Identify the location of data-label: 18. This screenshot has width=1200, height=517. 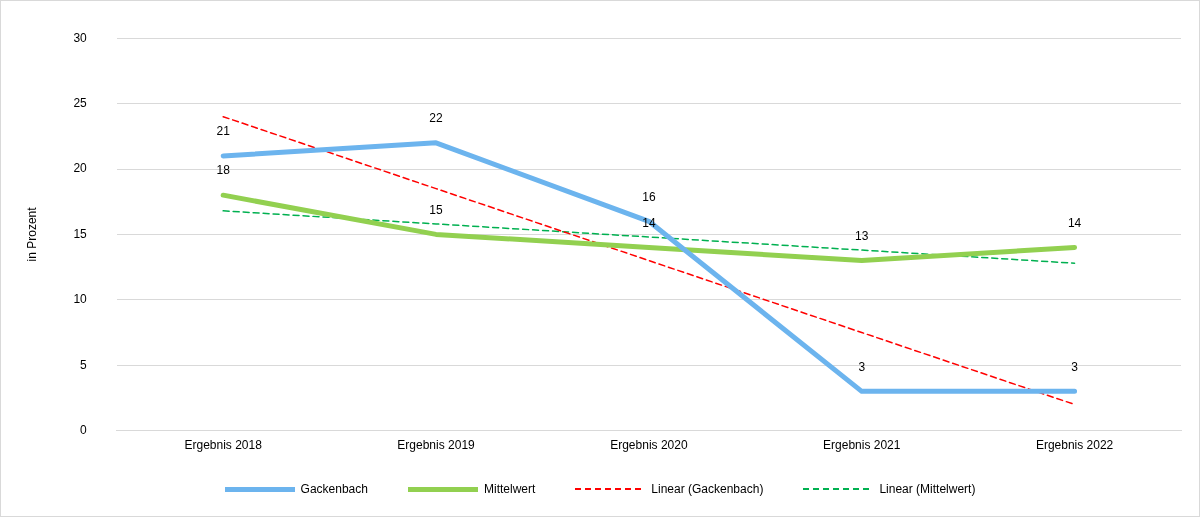
(223, 170).